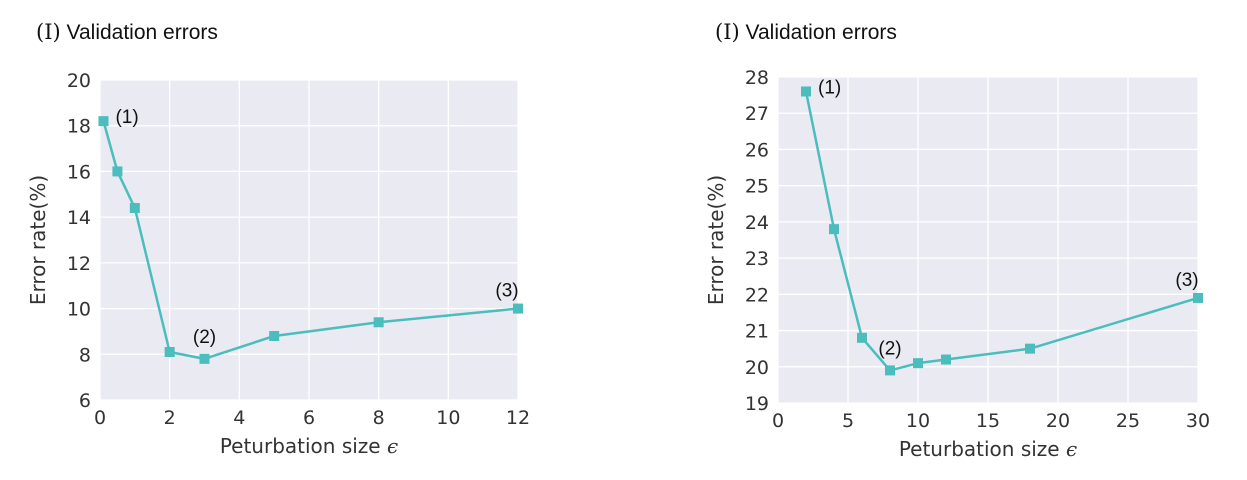 This screenshot has height=480, width=1247. I want to click on x-tick-label: 25, so click(1128, 421).